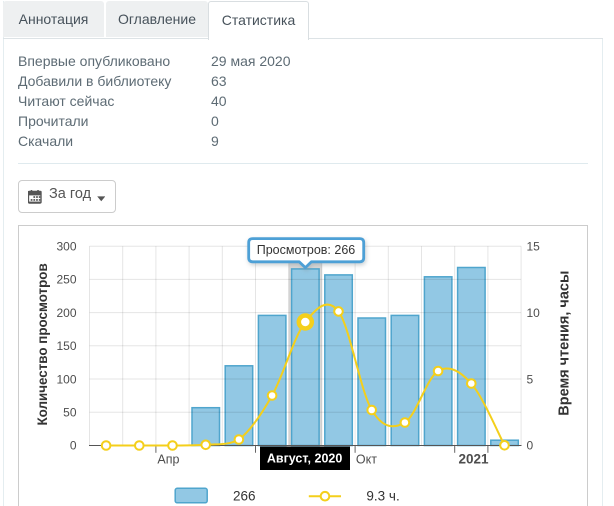 This screenshot has height=506, width=614. I want to click on svg-text: 266, so click(244, 496).